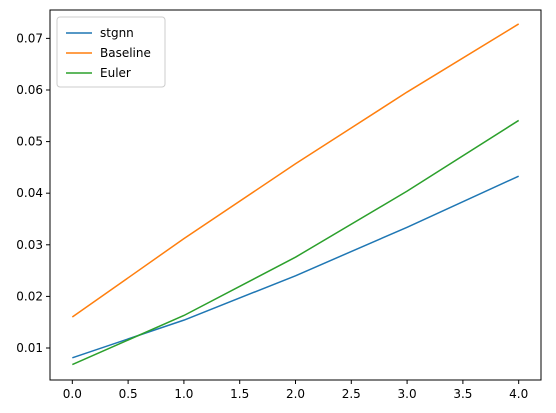  I want to click on x-tick-label: 4.0, so click(518, 394).